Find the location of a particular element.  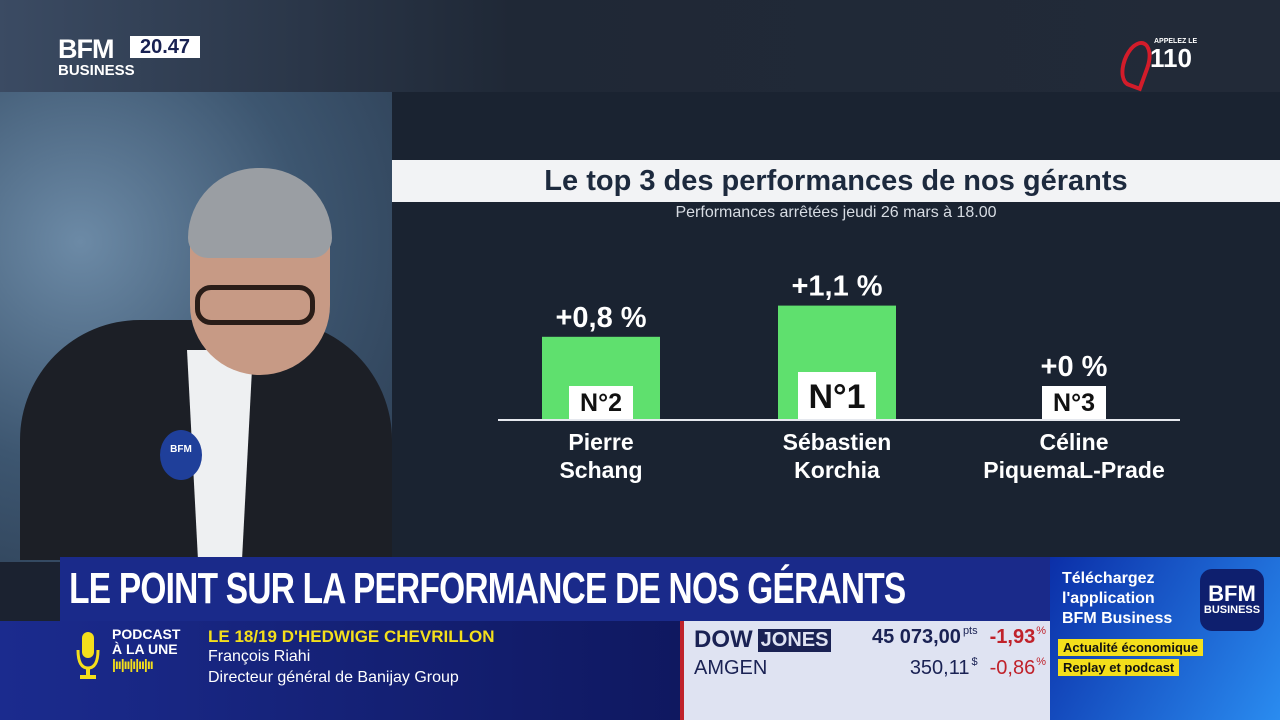

ticker-change: -0,86 is located at coordinates (1012, 668).